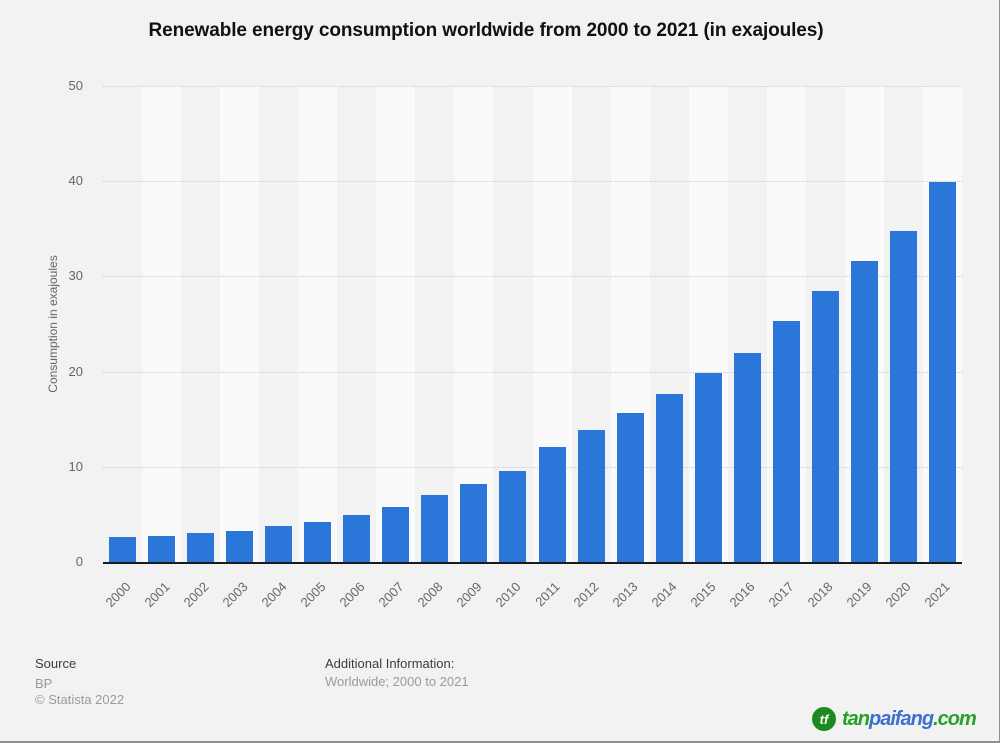 The image size is (1000, 743). Describe the element at coordinates (591, 495) in the screenshot. I see `bar-2012` at that location.